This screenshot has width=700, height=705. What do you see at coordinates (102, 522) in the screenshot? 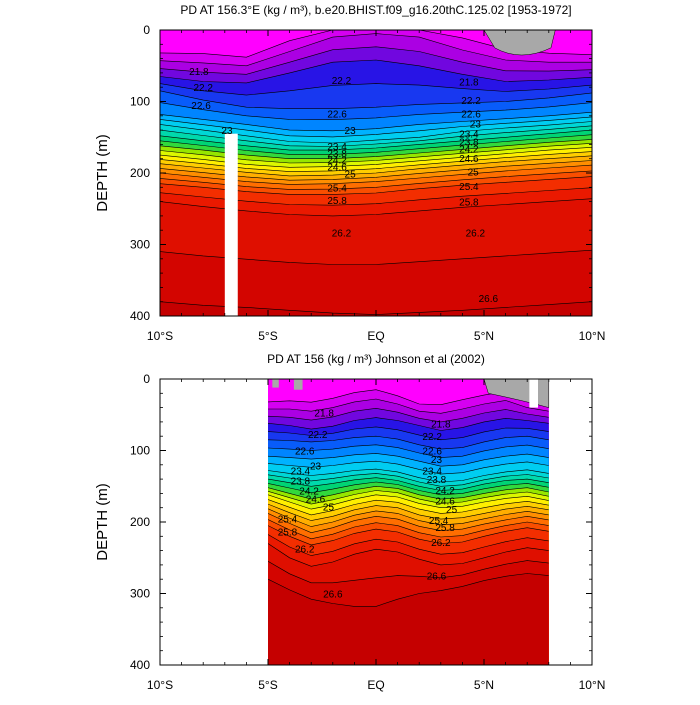
I see `y-axis-label: DEPTH (m)` at bounding box center [102, 522].